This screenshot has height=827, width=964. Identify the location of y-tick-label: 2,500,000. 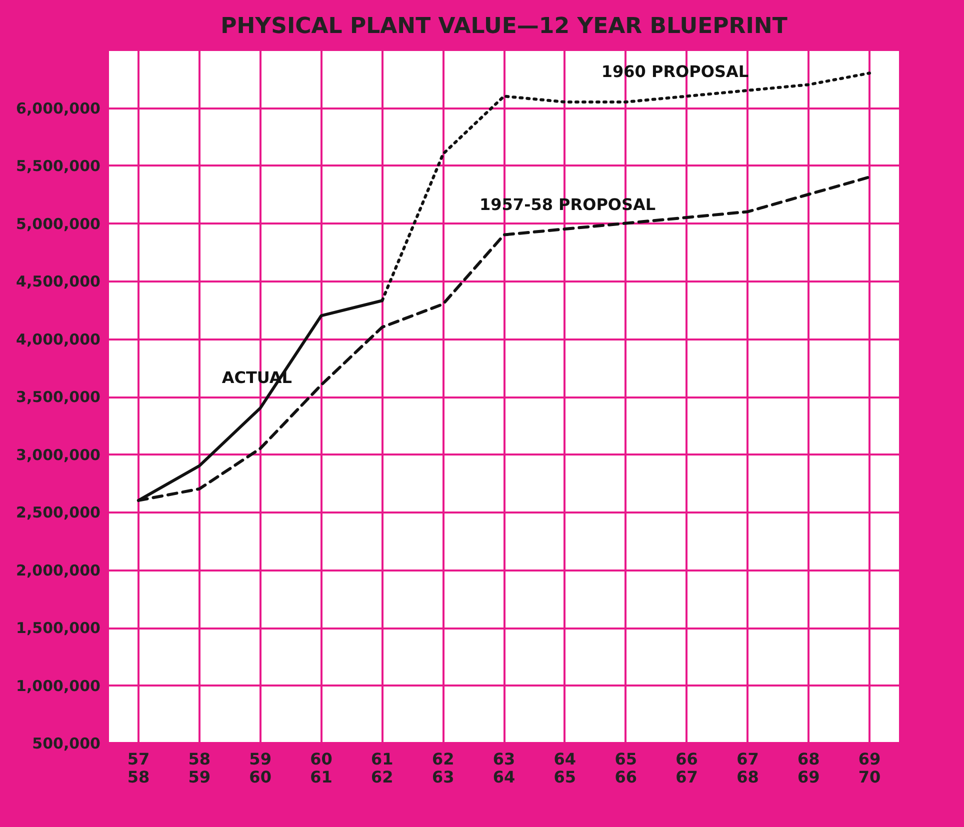
(58, 513).